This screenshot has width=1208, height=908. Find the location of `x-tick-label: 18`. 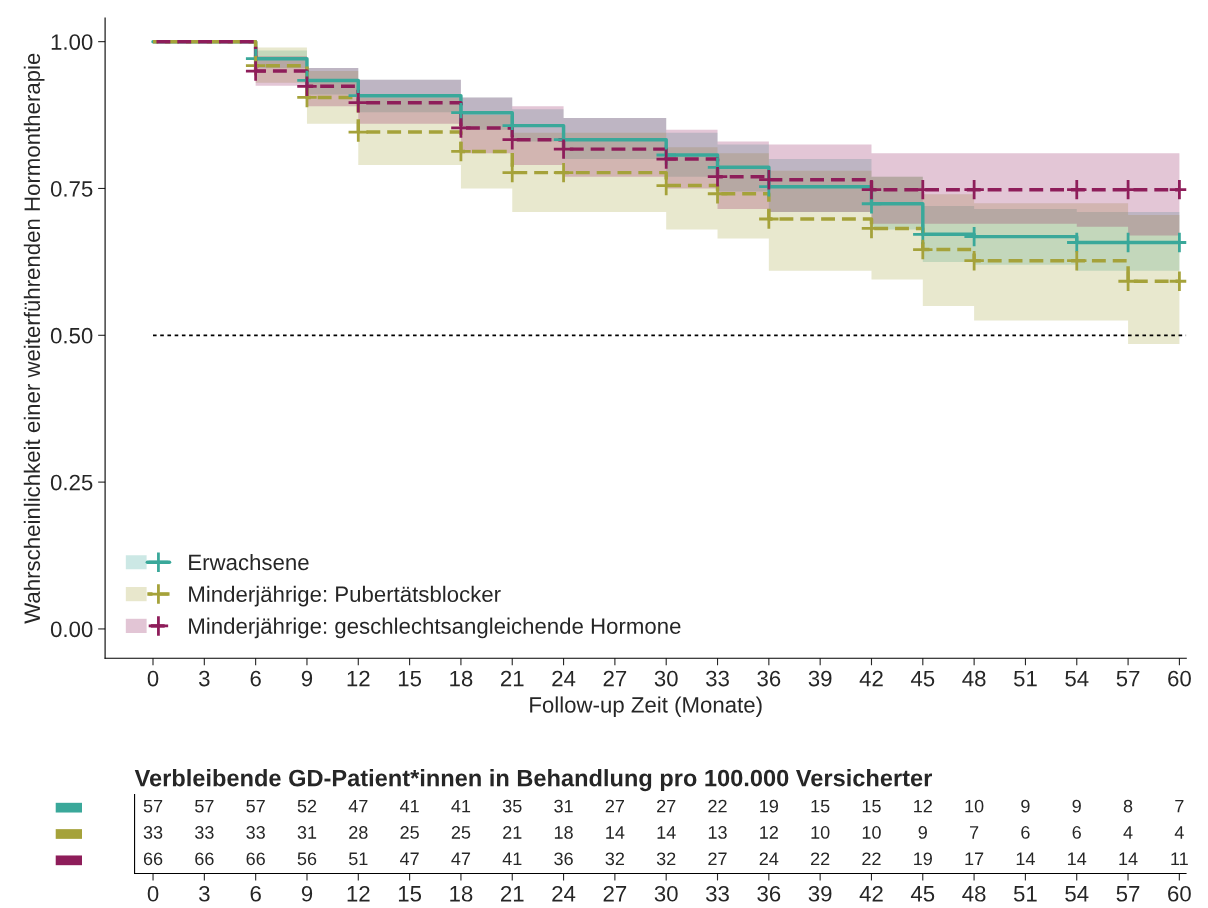

x-tick-label: 18 is located at coordinates (461, 678).